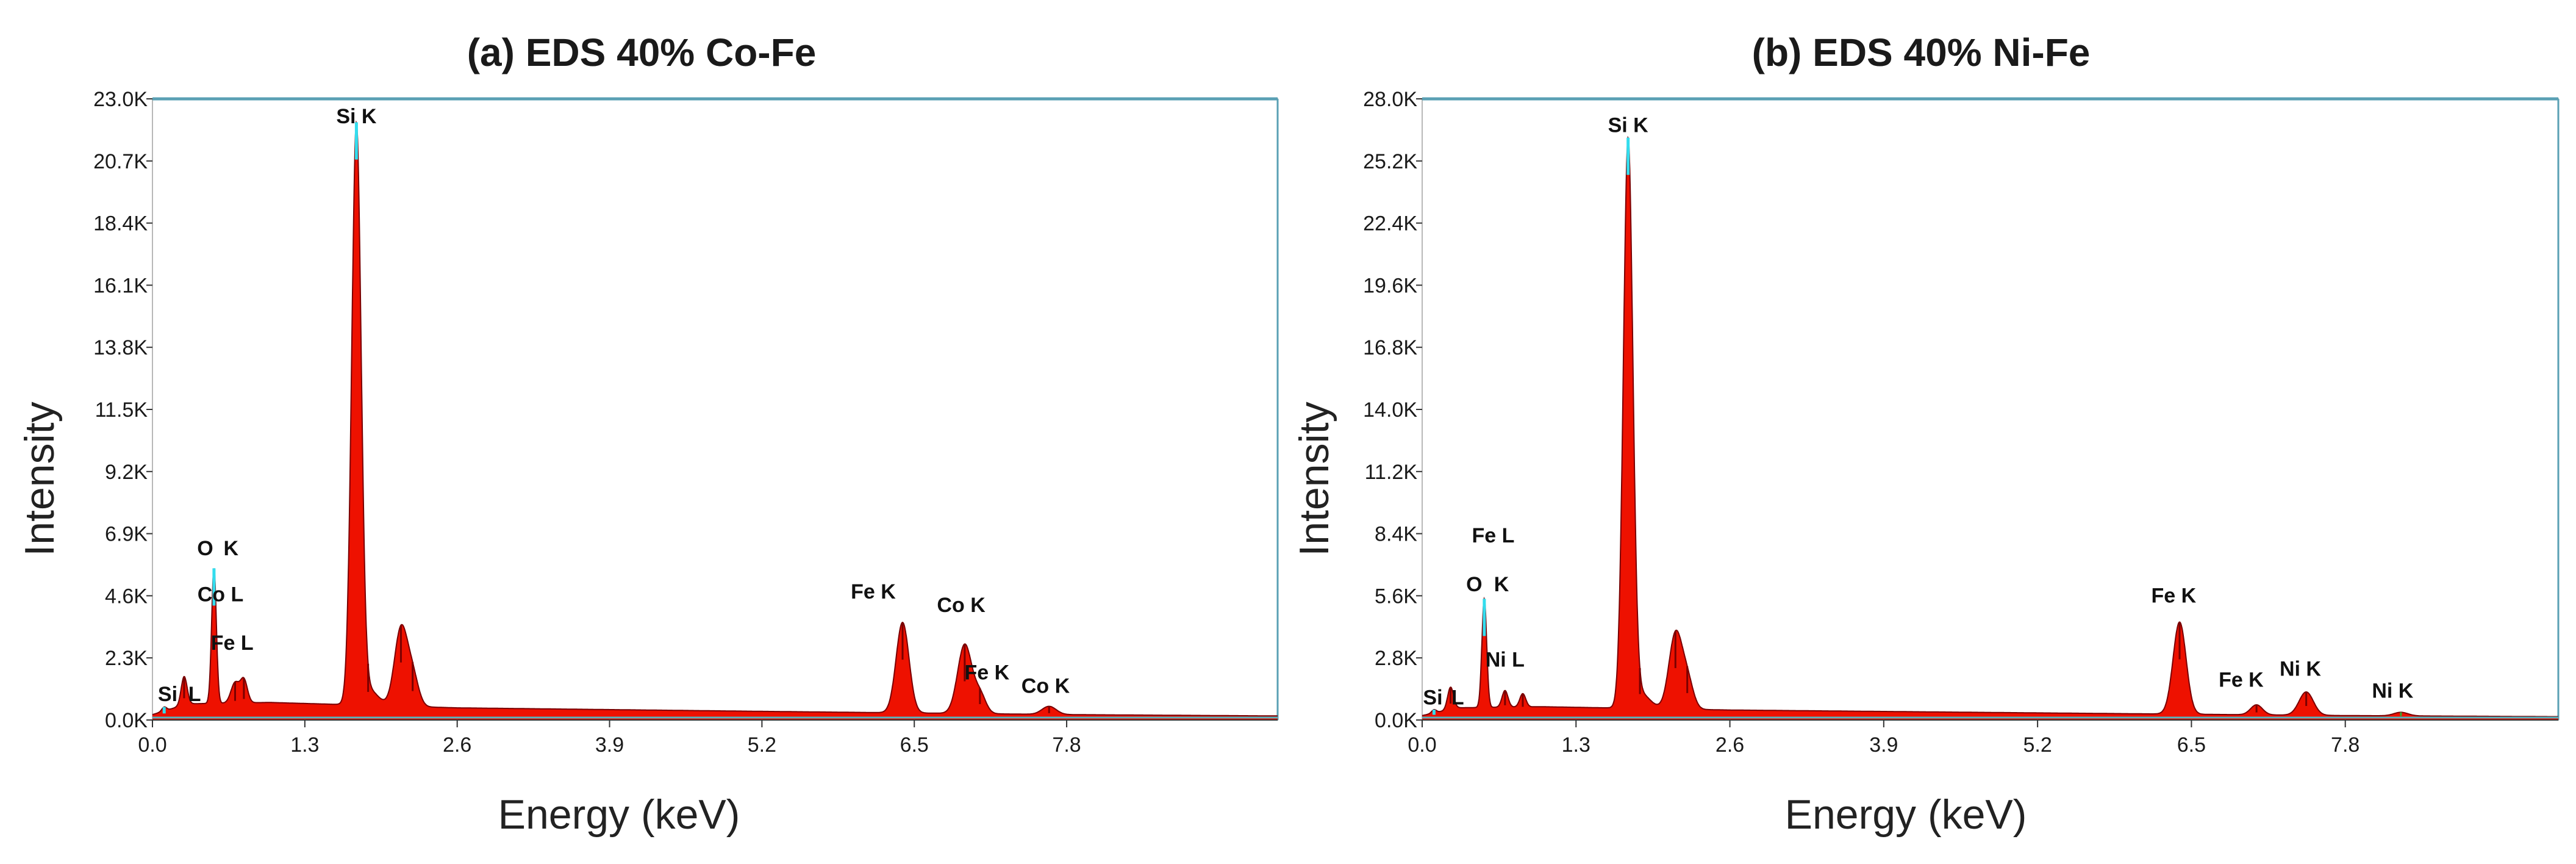 The height and width of the screenshot is (864, 2576). Describe the element at coordinates (642, 52) in the screenshot. I see `panel-a-title: (a) EDS 40% Co-Fe` at that location.